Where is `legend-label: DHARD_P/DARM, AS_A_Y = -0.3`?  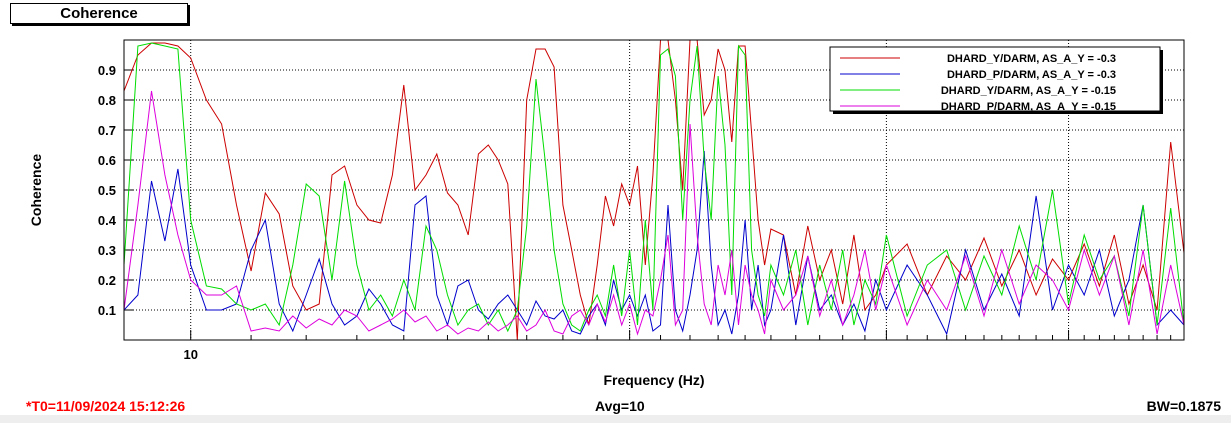
legend-label: DHARD_P/DARM, AS_A_Y = -0.3 is located at coordinates (1031, 75).